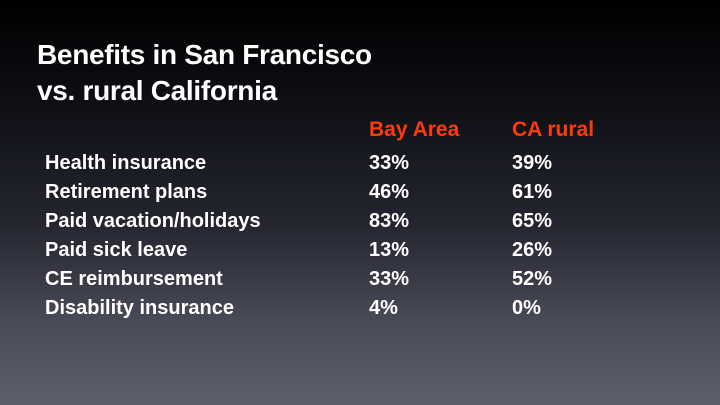  What do you see at coordinates (389, 250) in the screenshot?
I see `bay-area-value: 13%` at bounding box center [389, 250].